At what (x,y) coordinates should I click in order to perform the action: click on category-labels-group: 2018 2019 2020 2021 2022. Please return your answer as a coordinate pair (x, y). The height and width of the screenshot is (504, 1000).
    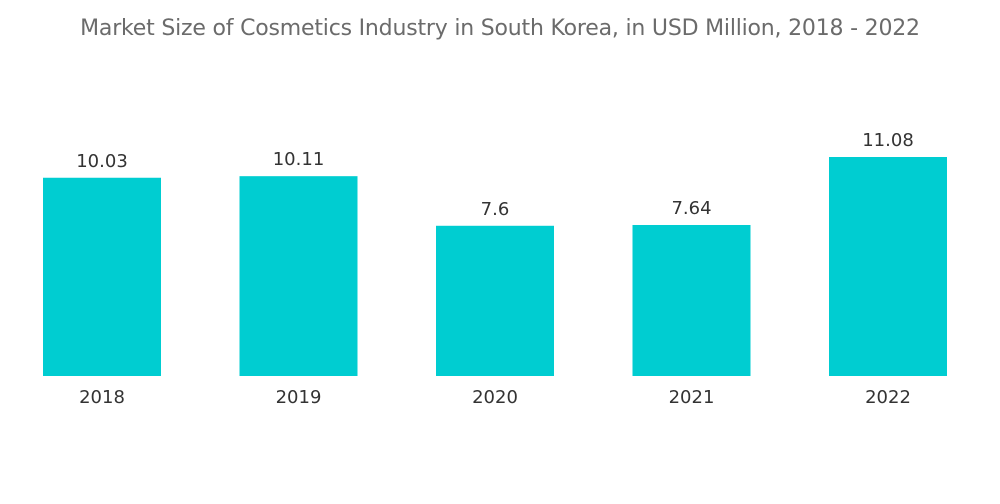
    Looking at the image, I should click on (495, 397).